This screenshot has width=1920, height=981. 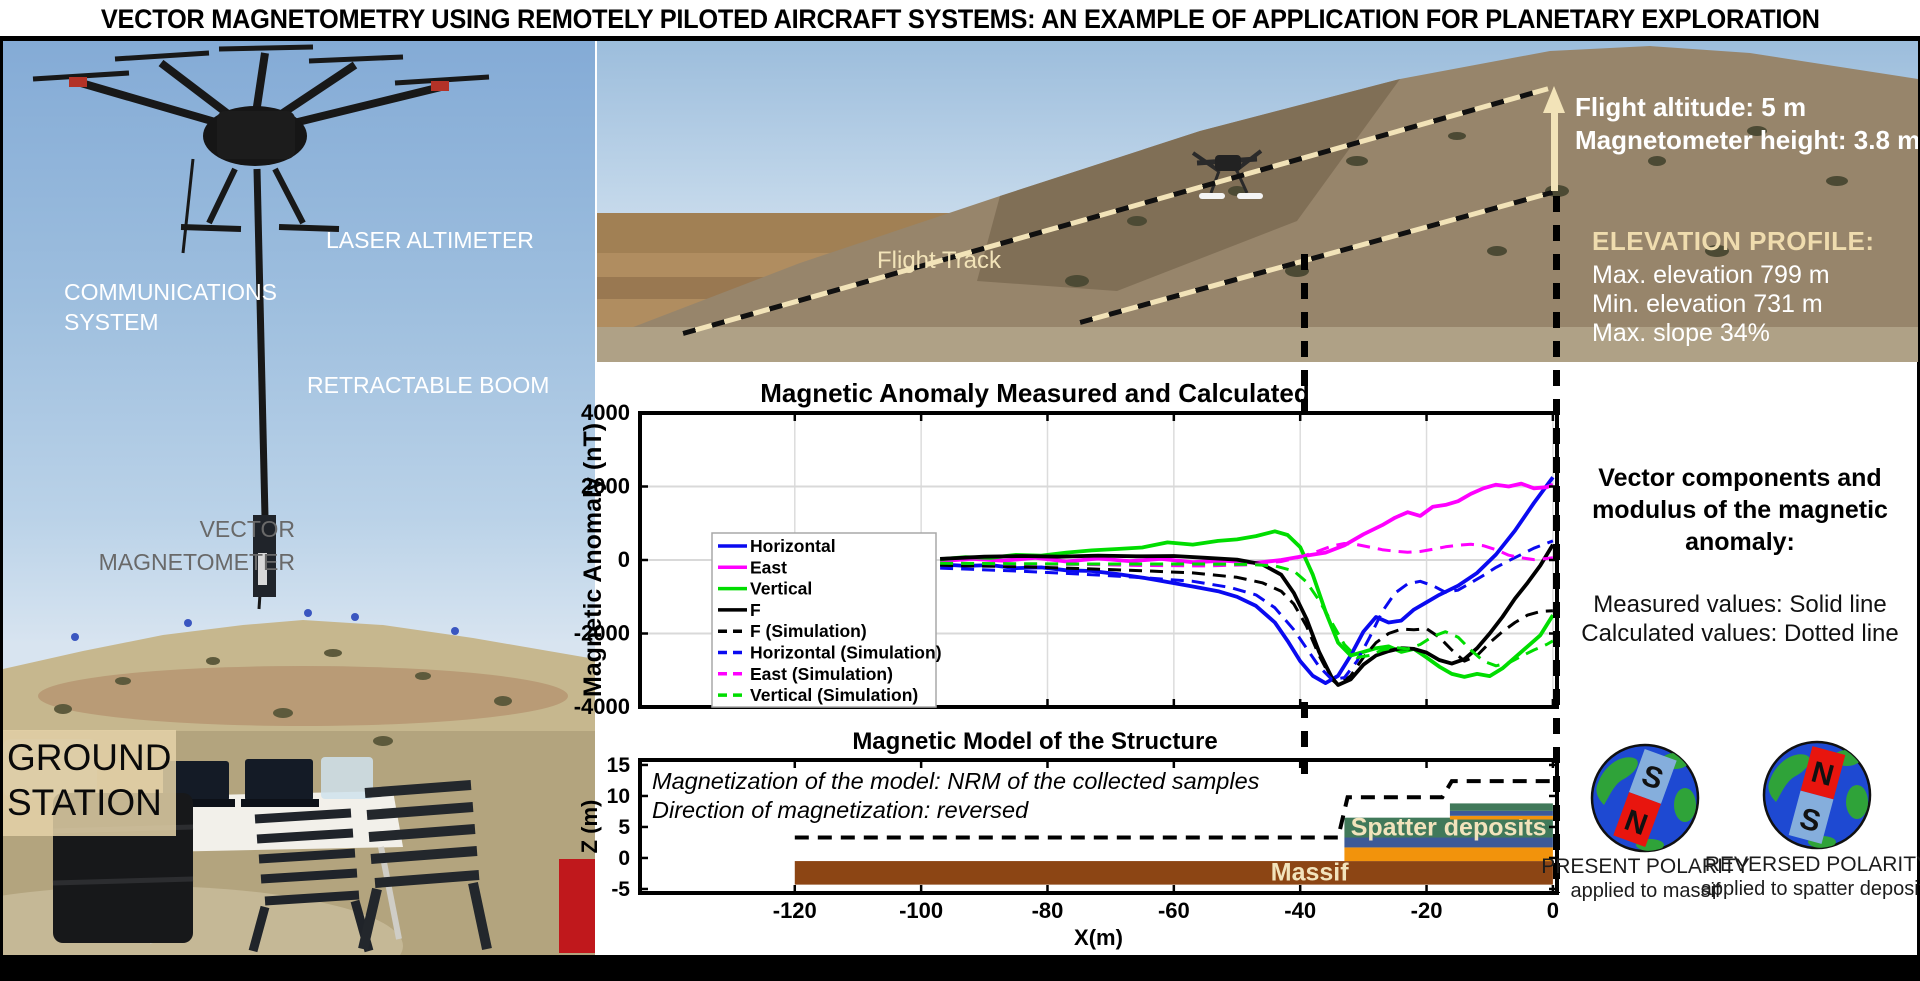 What do you see at coordinates (821, 674) in the screenshot?
I see `legend-label: East (Simulation)` at bounding box center [821, 674].